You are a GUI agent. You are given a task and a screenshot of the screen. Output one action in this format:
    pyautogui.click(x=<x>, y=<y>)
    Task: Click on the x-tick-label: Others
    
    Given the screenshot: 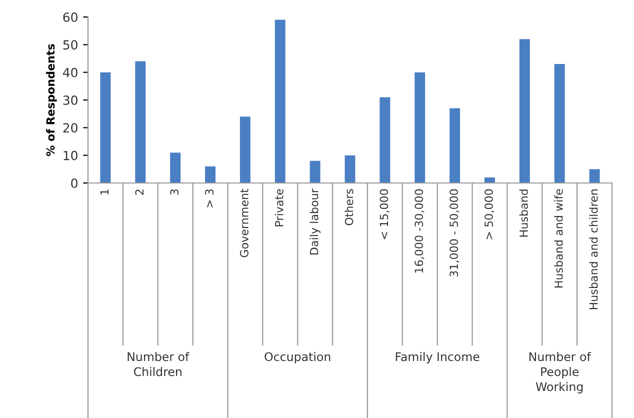 What is the action you would take?
    pyautogui.click(x=349, y=207)
    